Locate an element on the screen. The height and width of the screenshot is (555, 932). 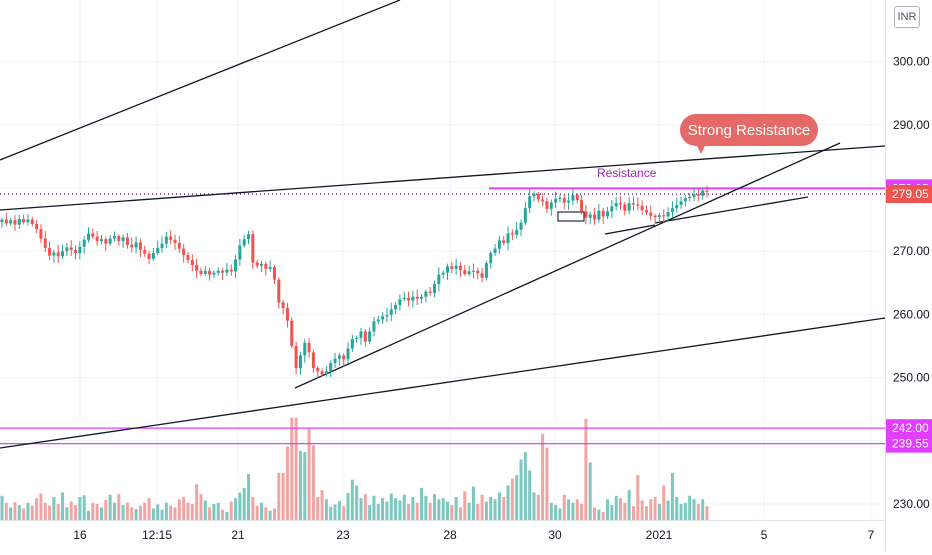
price-tag-label: 242.00 is located at coordinates (910, 428).